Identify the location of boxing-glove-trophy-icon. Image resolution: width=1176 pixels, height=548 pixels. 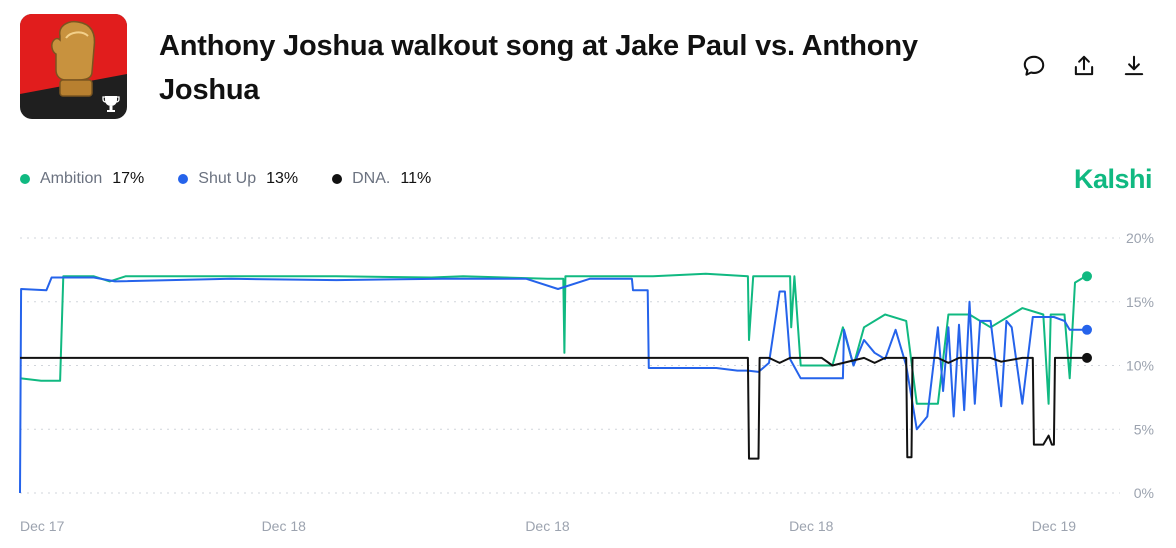
(73, 66).